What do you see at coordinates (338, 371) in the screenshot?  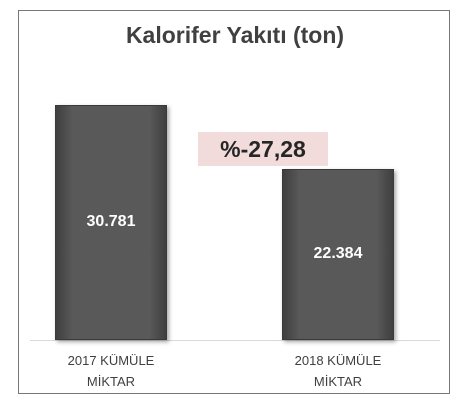 I see `x-tick-label: 2018 KÜMÜLE MİKTAR` at bounding box center [338, 371].